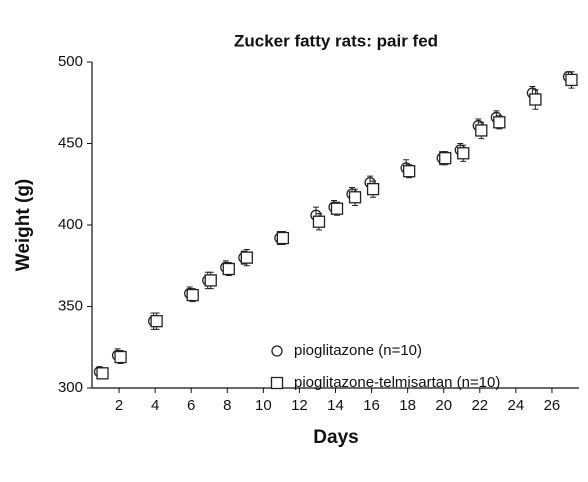 The width and height of the screenshot is (588, 482). What do you see at coordinates (336, 40) in the screenshot?
I see `chart-title: Zucker fatty rats: pair fed` at bounding box center [336, 40].